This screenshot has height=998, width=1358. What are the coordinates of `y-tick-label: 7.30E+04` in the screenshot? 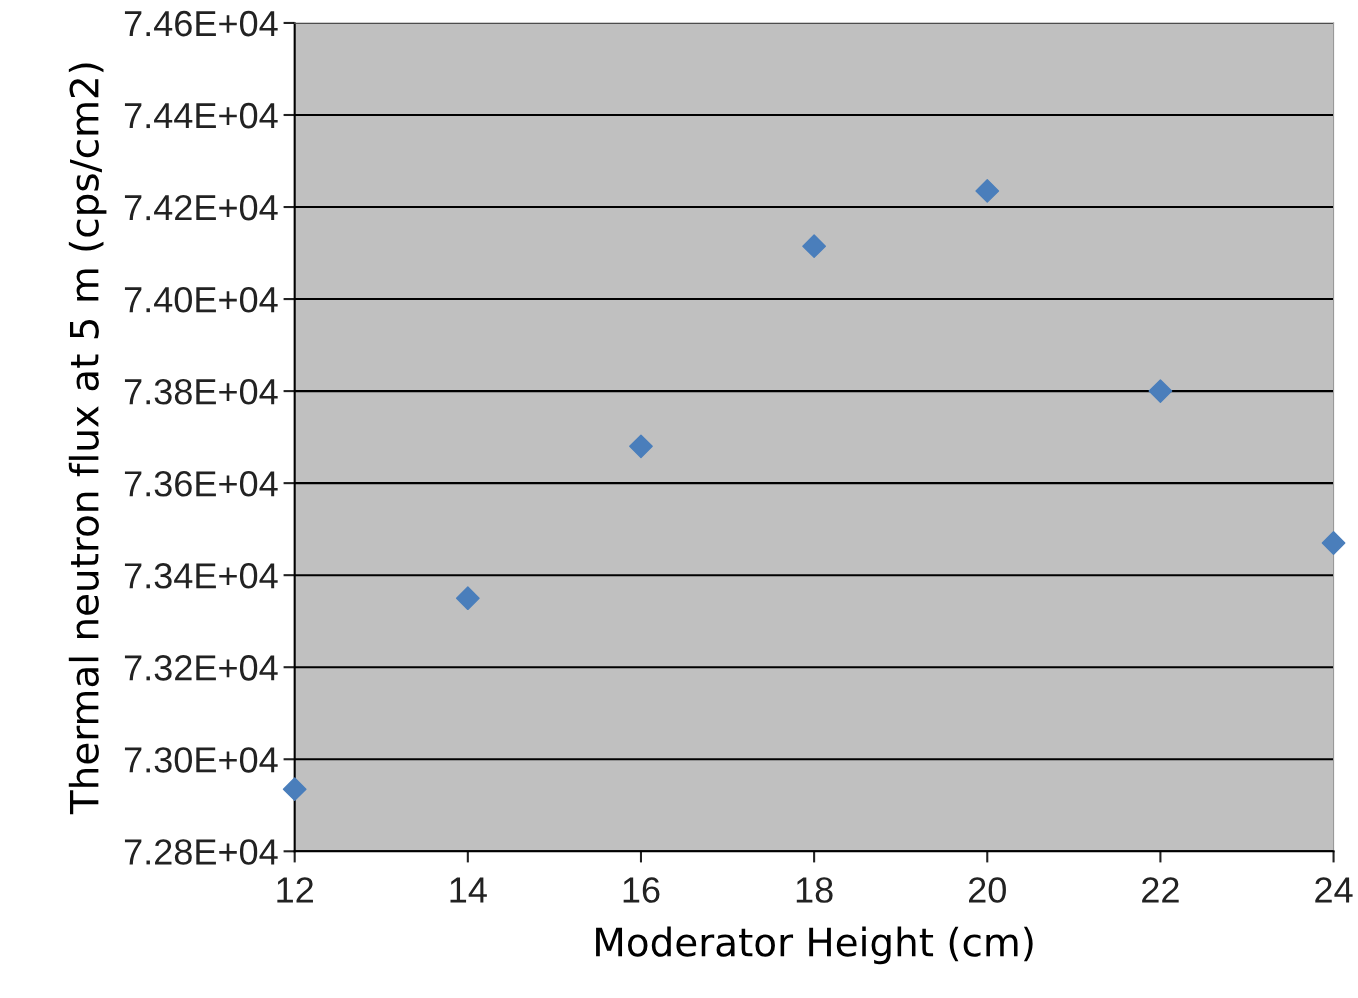 It's located at (201, 760).